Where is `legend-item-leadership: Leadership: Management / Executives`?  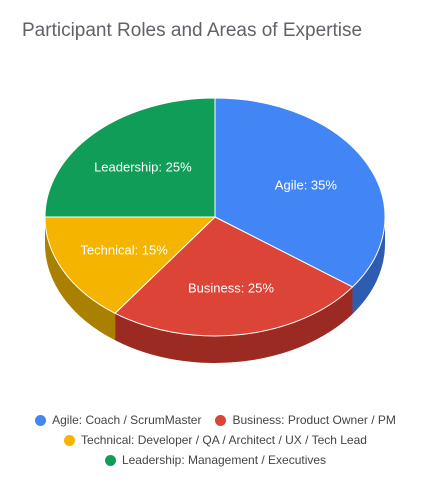 legend-item-leadership: Leadership: Management / Executives is located at coordinates (215, 460).